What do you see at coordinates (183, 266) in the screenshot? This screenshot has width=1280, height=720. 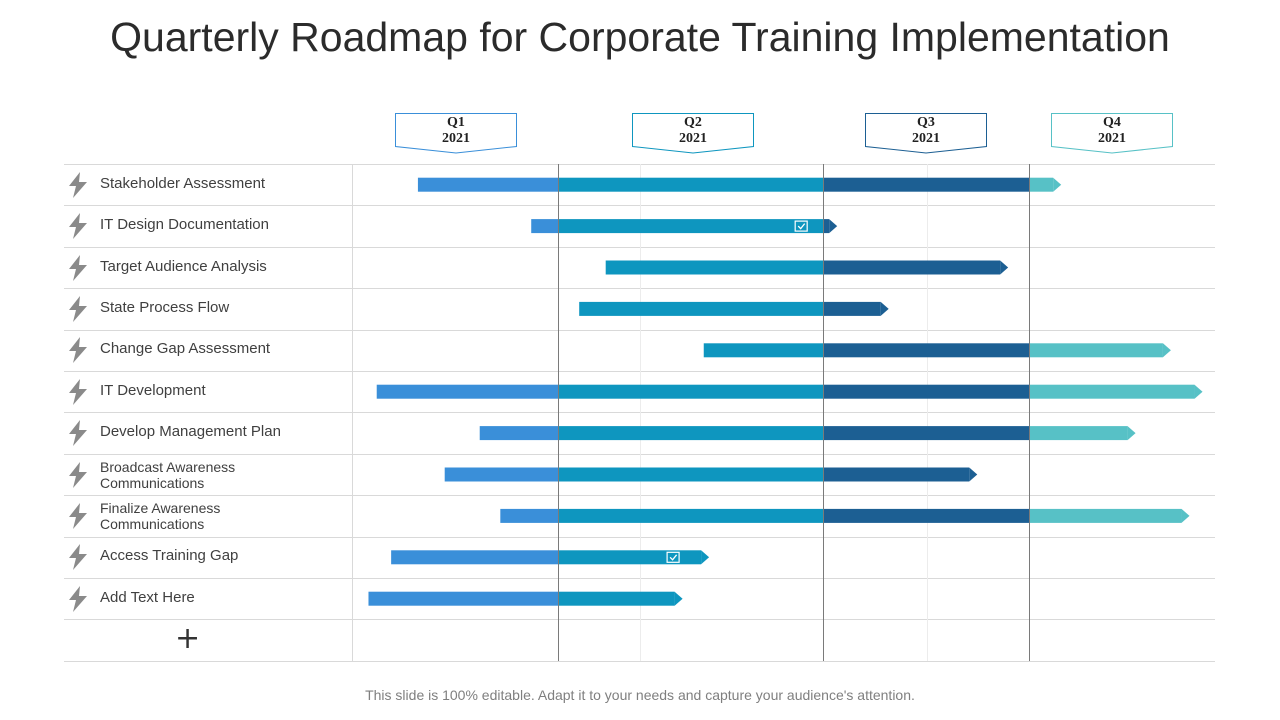 I see `task-label-line: Target Audience Analysis` at bounding box center [183, 266].